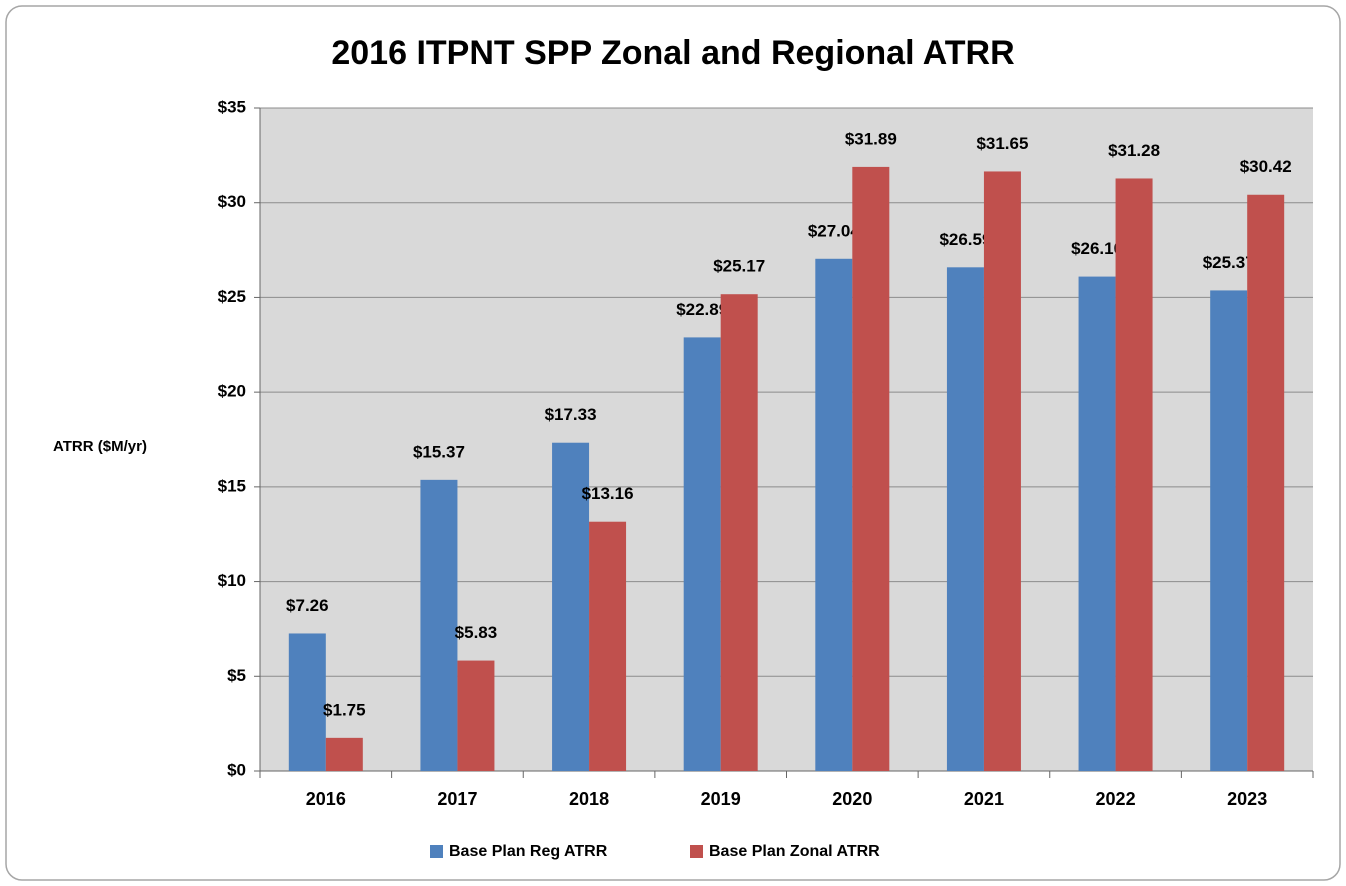 The height and width of the screenshot is (886, 1346). Describe the element at coordinates (984, 799) in the screenshot. I see `x-tick-label: 2021` at that location.